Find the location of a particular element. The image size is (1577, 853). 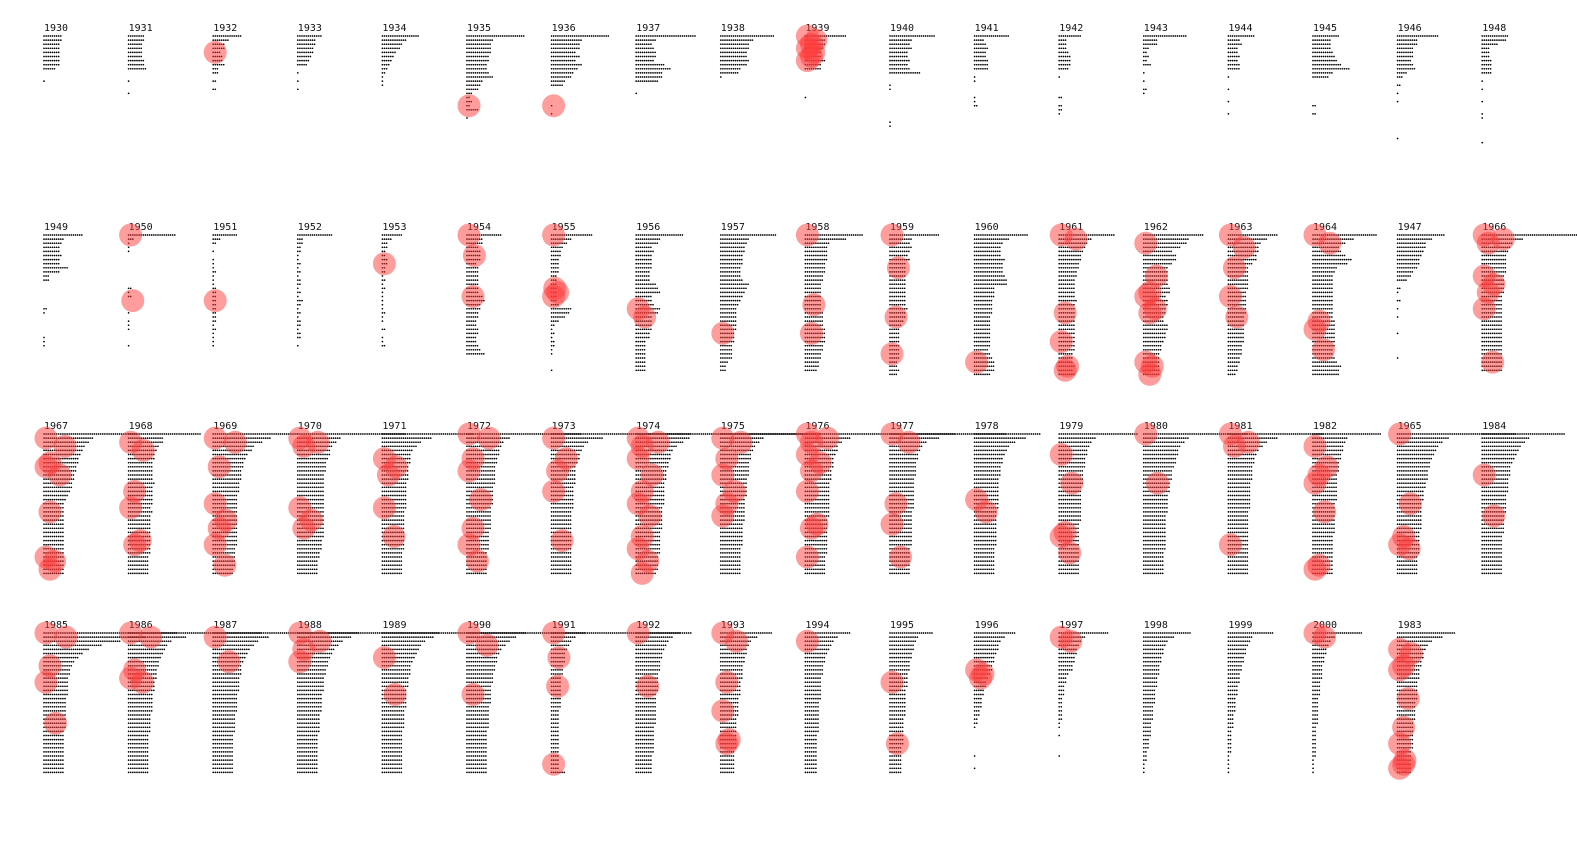

year-label: 1933 is located at coordinates (310, 28).